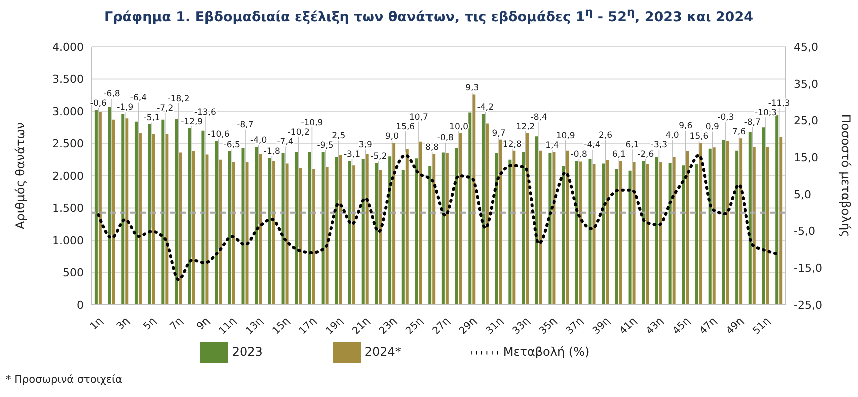 The width and height of the screenshot is (858, 397). I want to click on y-tick-label: 1.500, so click(68, 209).